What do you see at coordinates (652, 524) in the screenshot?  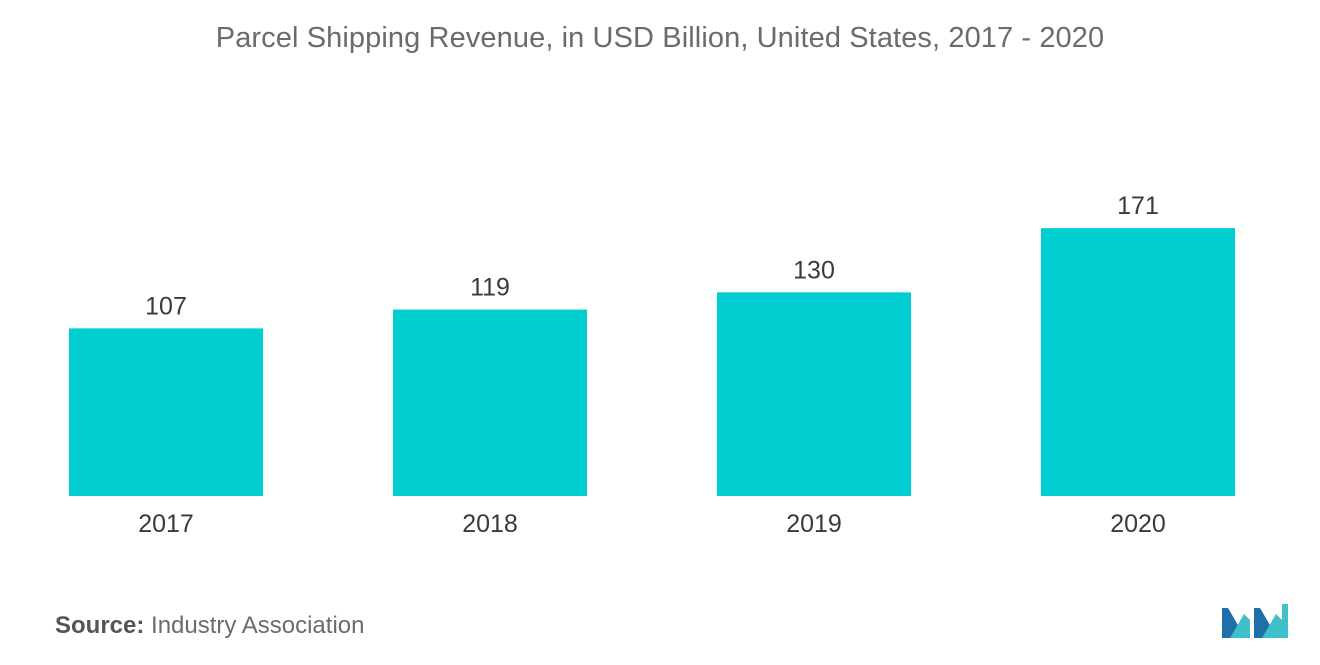 I see `x-tick-labels-layer: 2017 2018 2019 2020` at bounding box center [652, 524].